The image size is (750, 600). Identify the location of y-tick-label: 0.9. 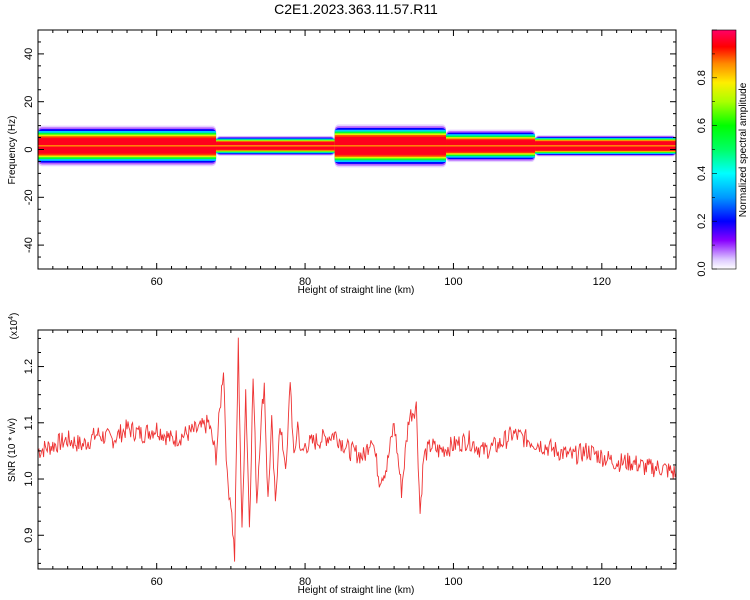
(29, 535).